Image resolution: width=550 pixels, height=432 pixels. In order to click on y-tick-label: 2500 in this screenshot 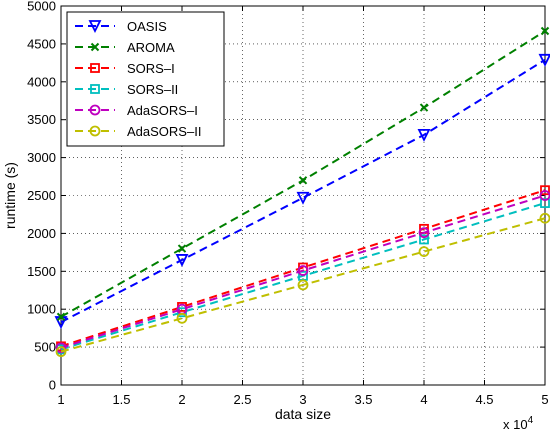, I will do `click(41, 195)`.